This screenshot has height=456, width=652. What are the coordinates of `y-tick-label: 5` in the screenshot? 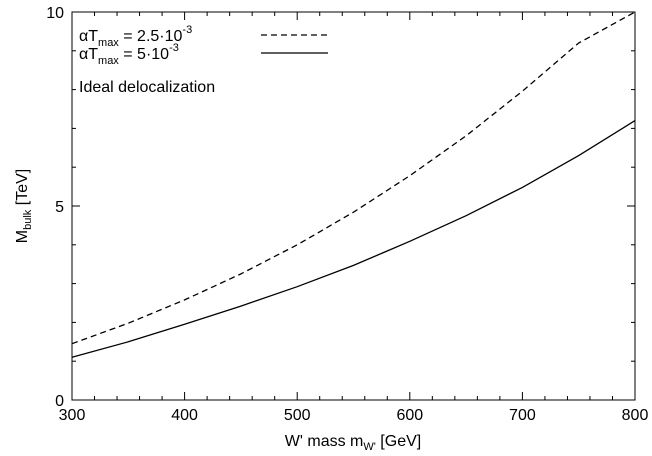 It's located at (59, 207).